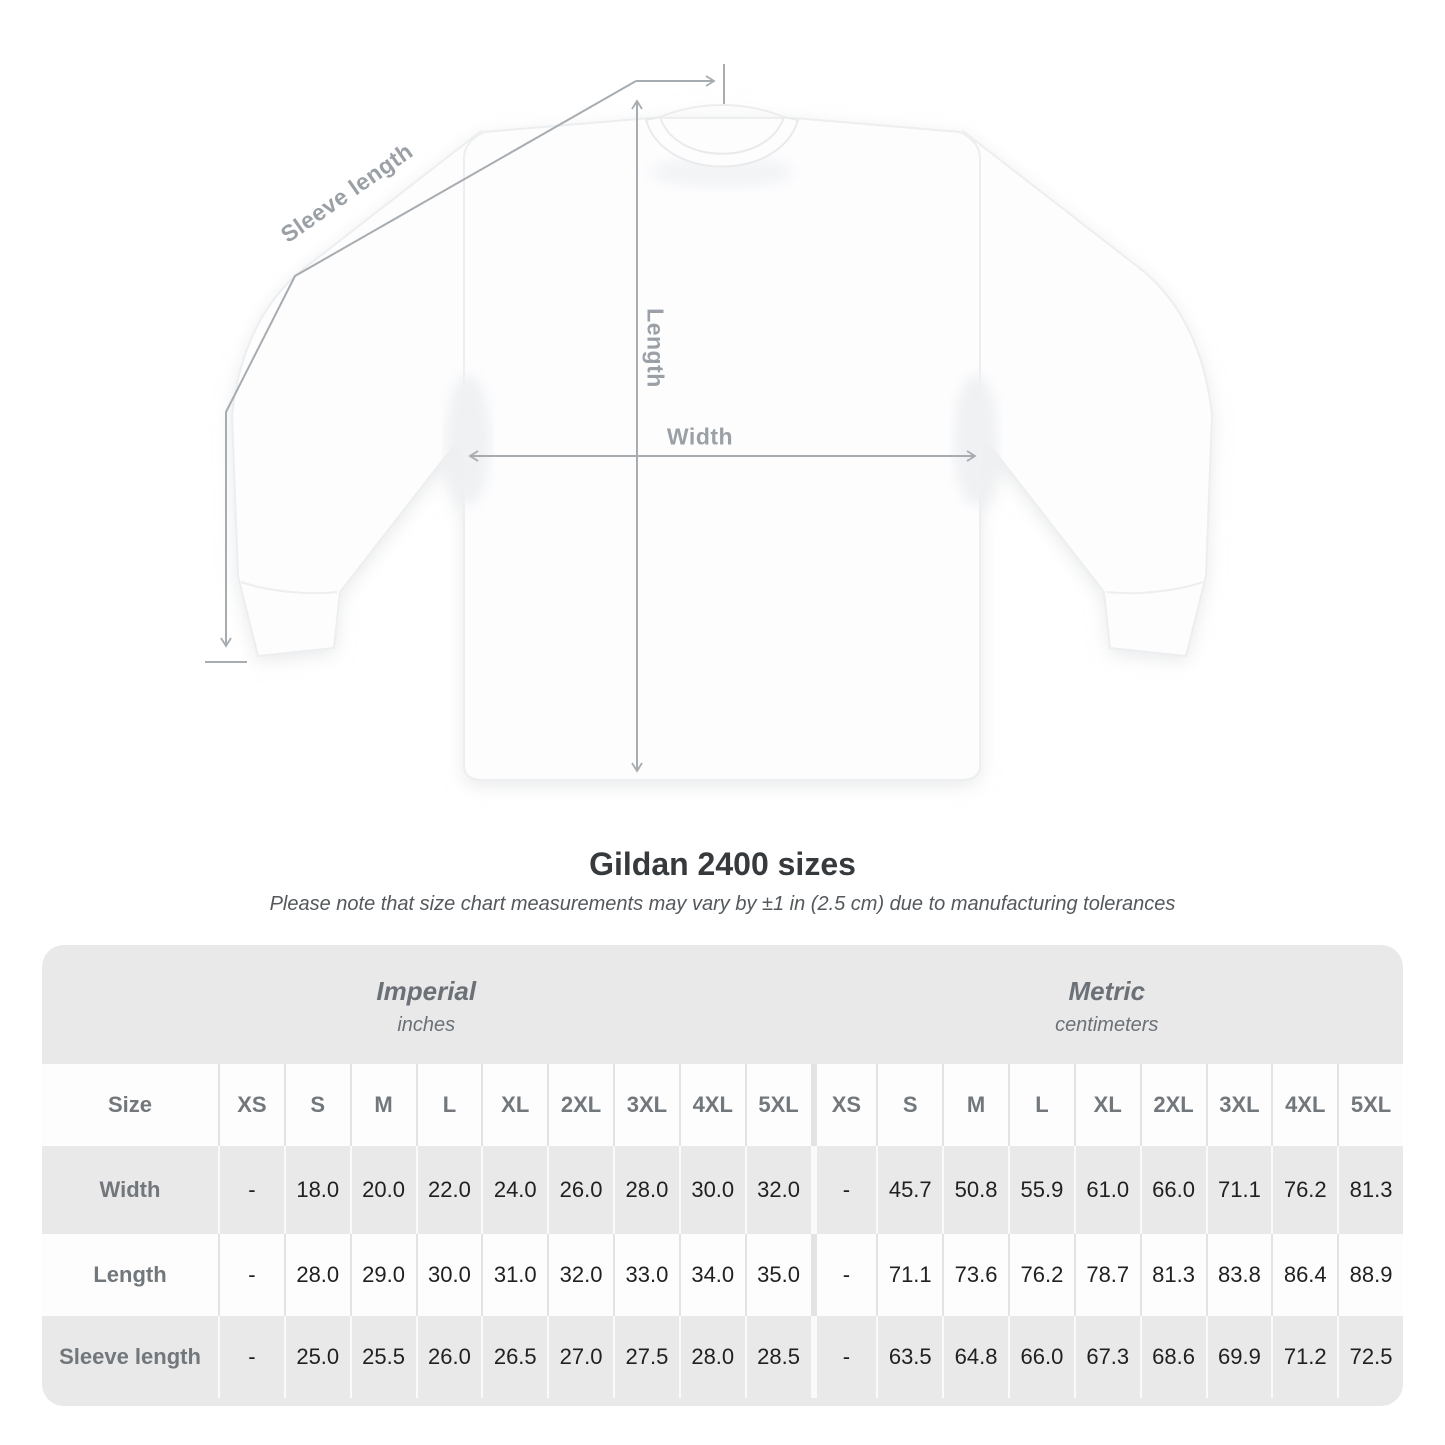  What do you see at coordinates (700, 436) in the screenshot?
I see `width-measure-label: Width` at bounding box center [700, 436].